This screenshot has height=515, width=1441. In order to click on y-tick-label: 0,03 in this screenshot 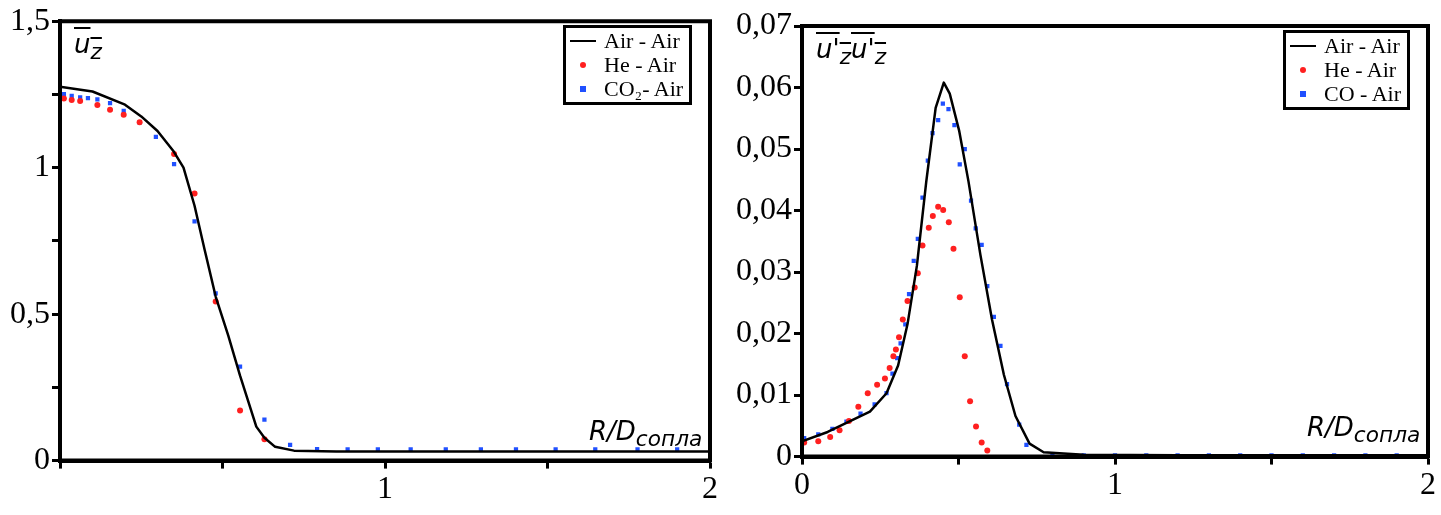, I will do `click(764, 269)`.